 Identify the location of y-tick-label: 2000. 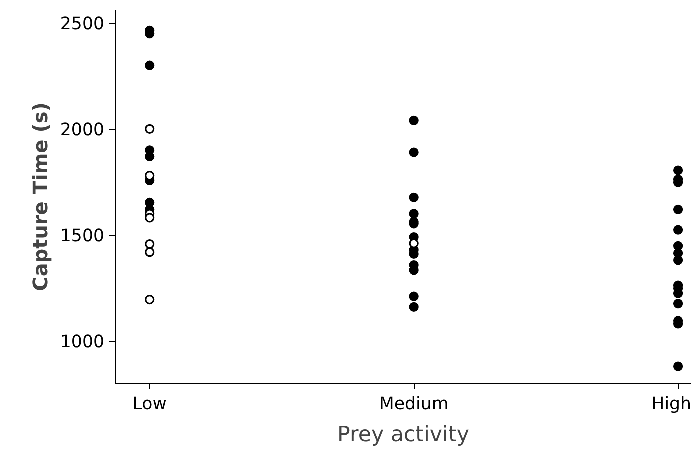
(82, 130).